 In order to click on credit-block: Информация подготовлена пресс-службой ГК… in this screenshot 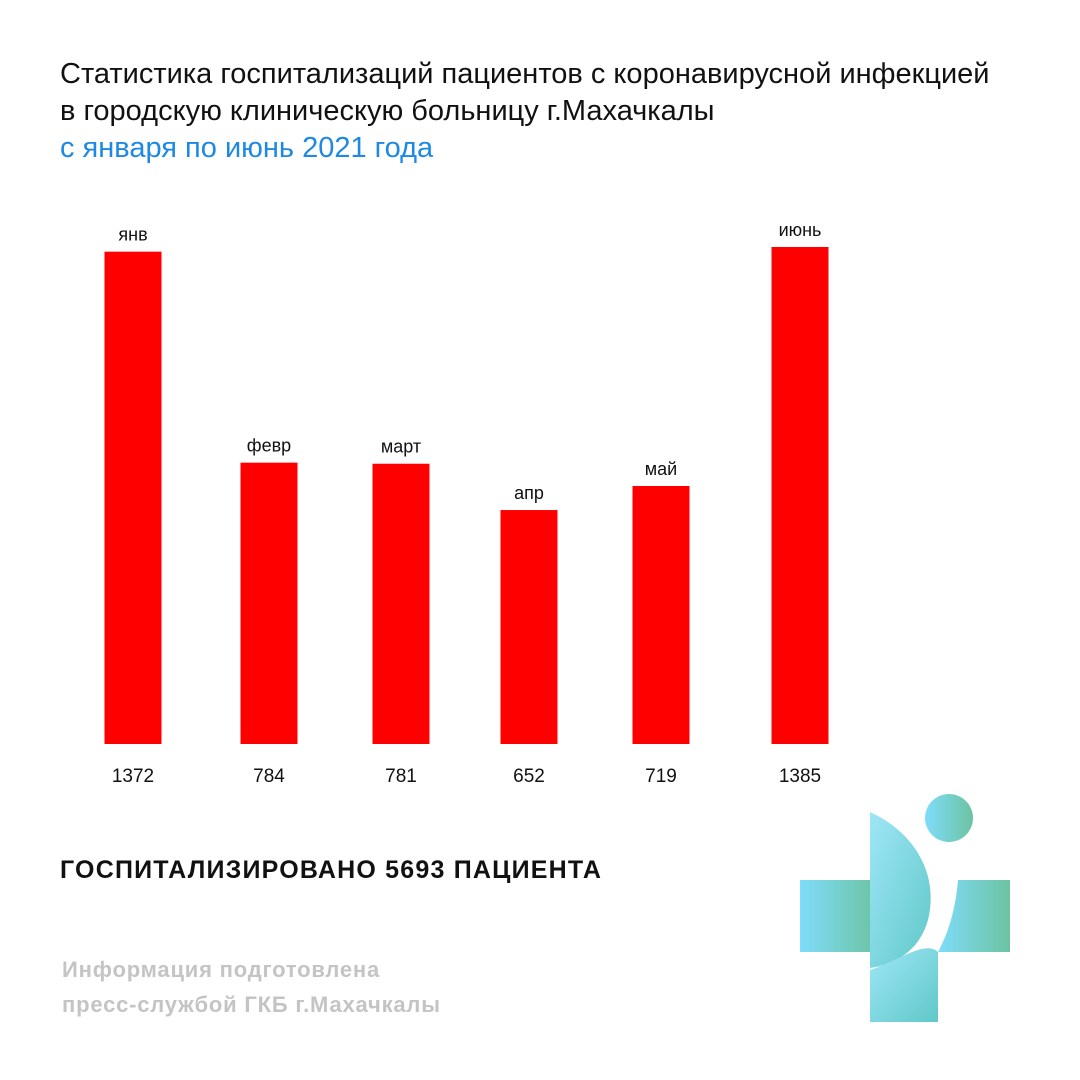, I will do `click(251, 987)`.